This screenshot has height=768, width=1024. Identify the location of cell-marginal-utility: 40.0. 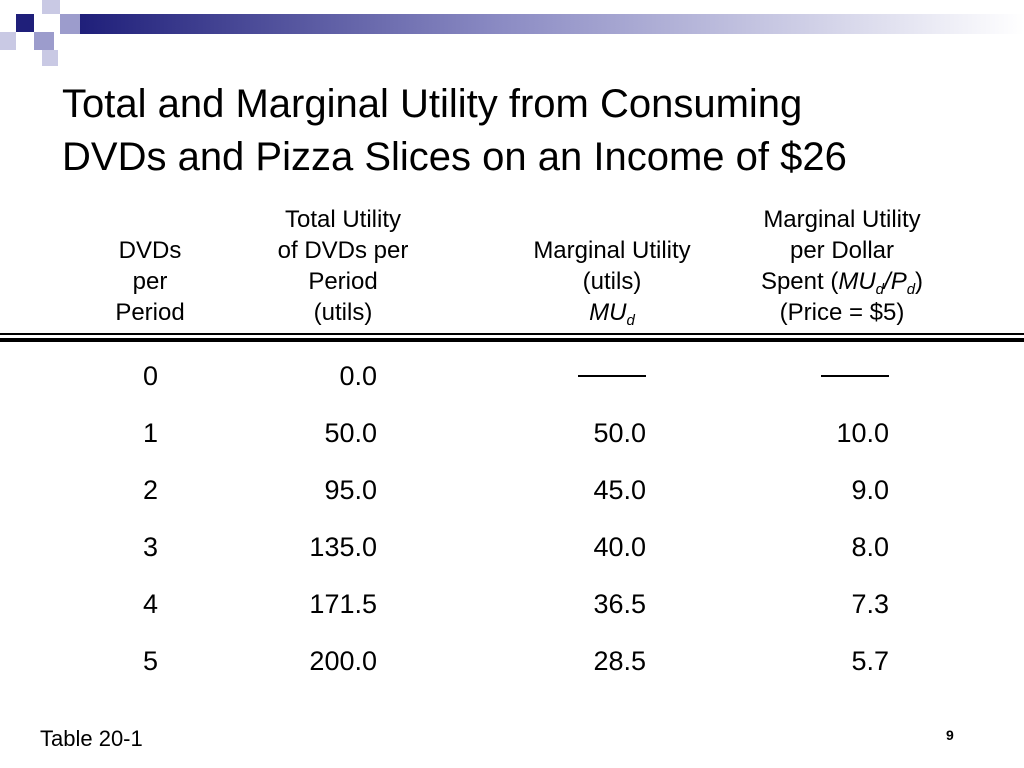
(619, 547).